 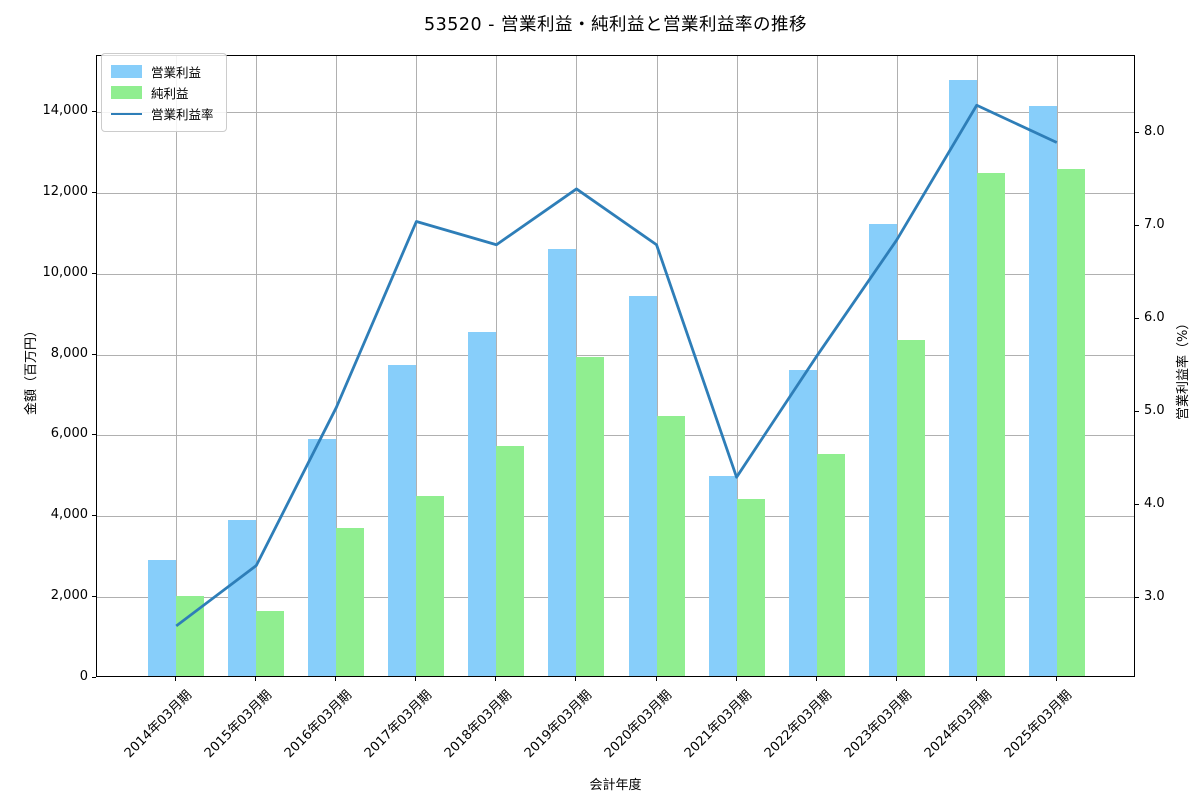 What do you see at coordinates (1154, 597) in the screenshot?
I see `y-right-tick-label: 3.0` at bounding box center [1154, 597].